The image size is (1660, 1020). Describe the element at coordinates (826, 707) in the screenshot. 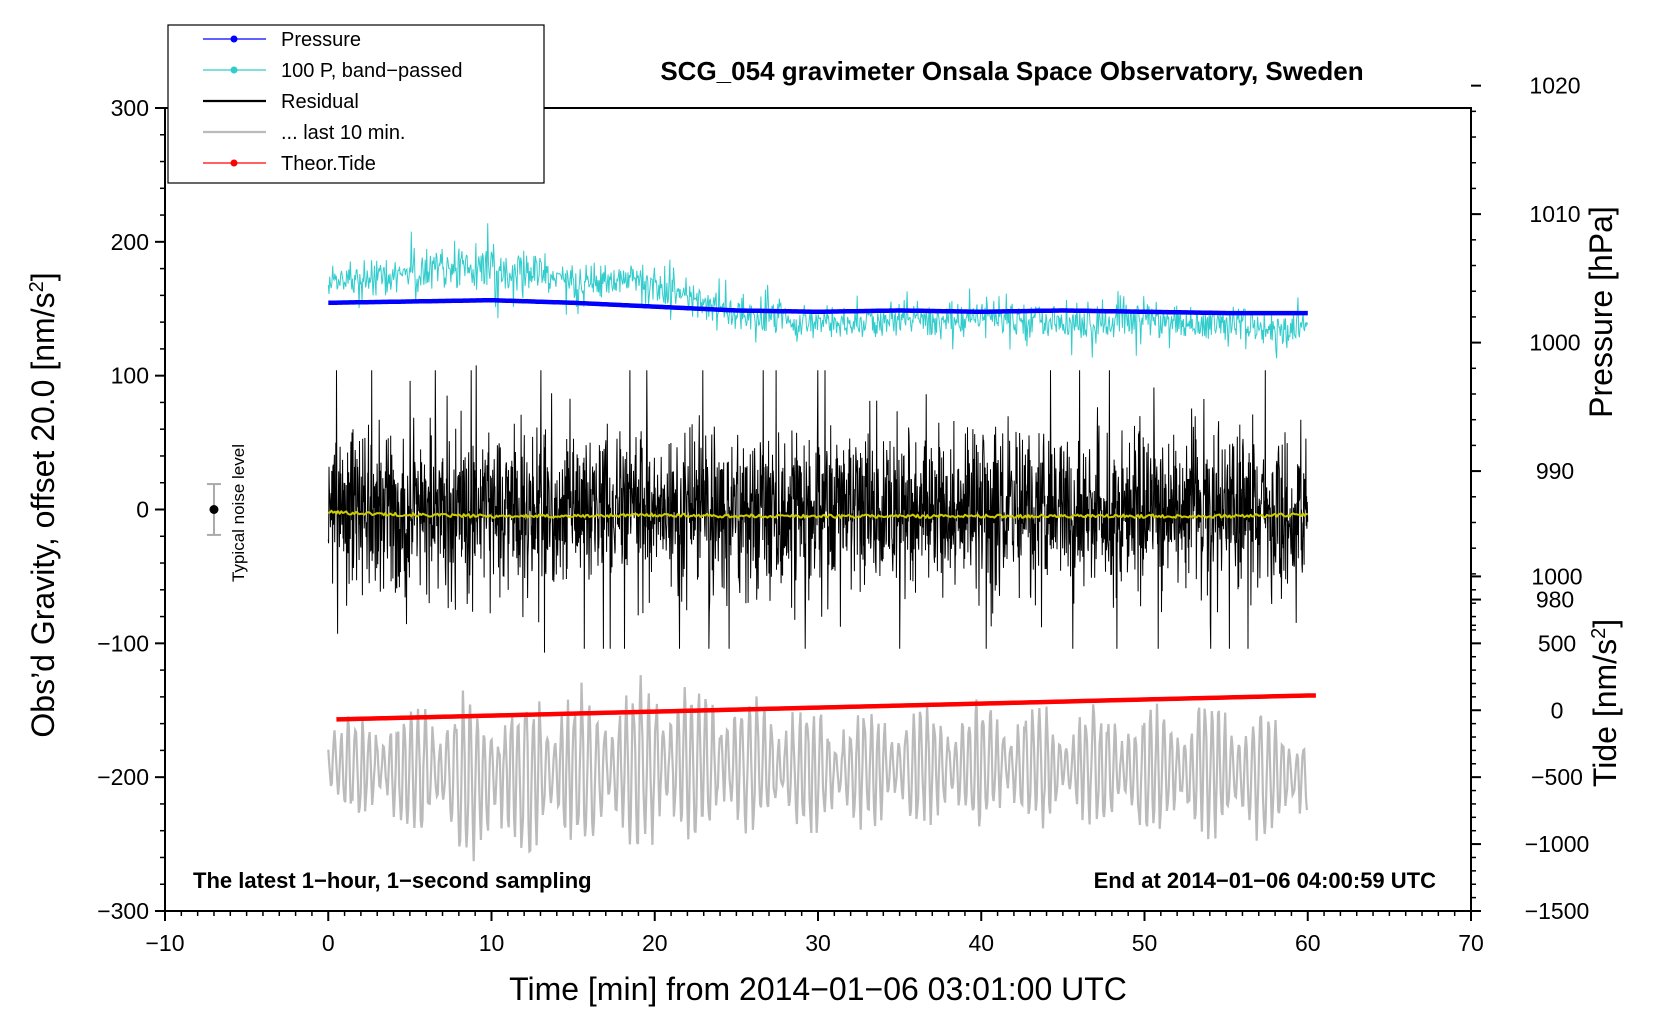

I see `series-theor-tide` at that location.